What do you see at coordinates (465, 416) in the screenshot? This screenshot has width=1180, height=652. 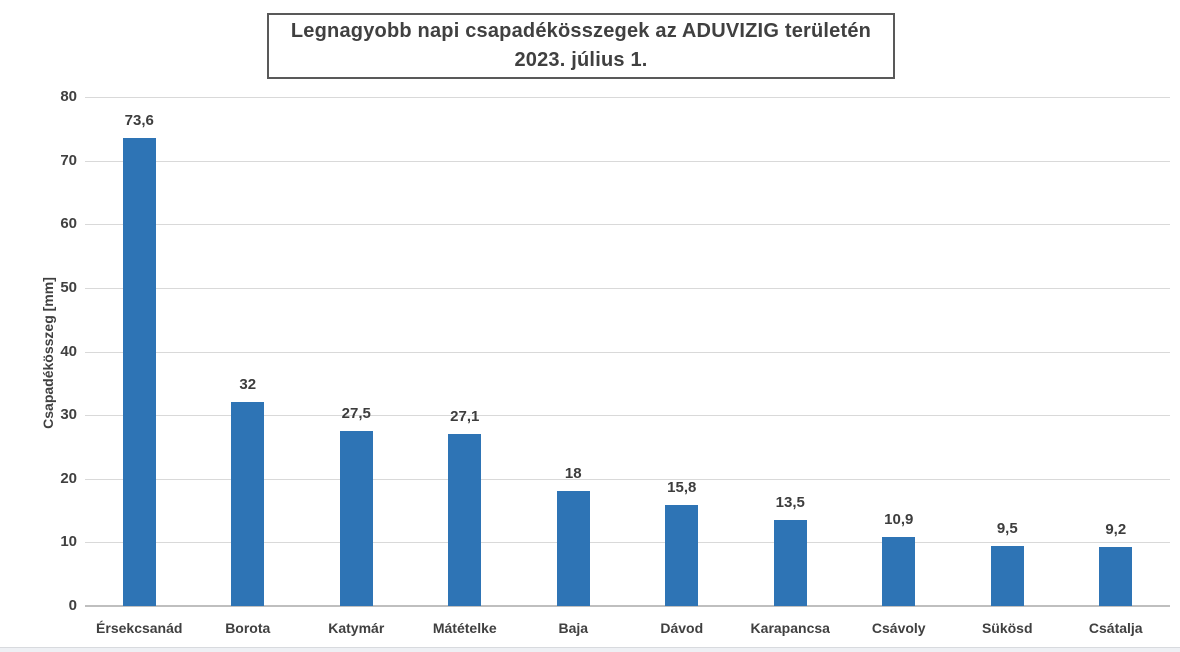 I see `bar-value-label: 27,1` at bounding box center [465, 416].